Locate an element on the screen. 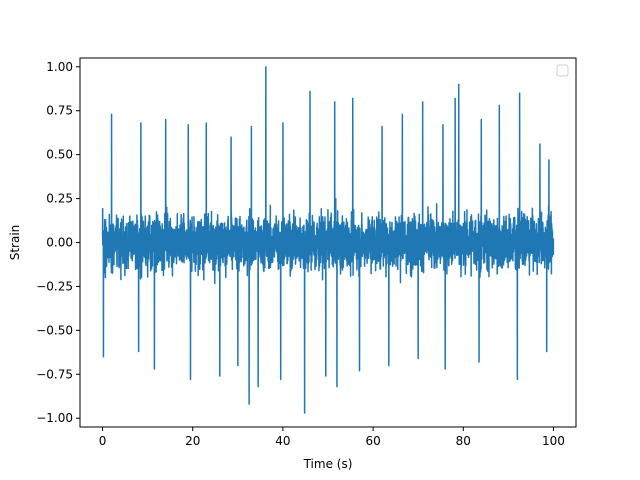  y-tick-label: 0.00 is located at coordinates (59, 243).